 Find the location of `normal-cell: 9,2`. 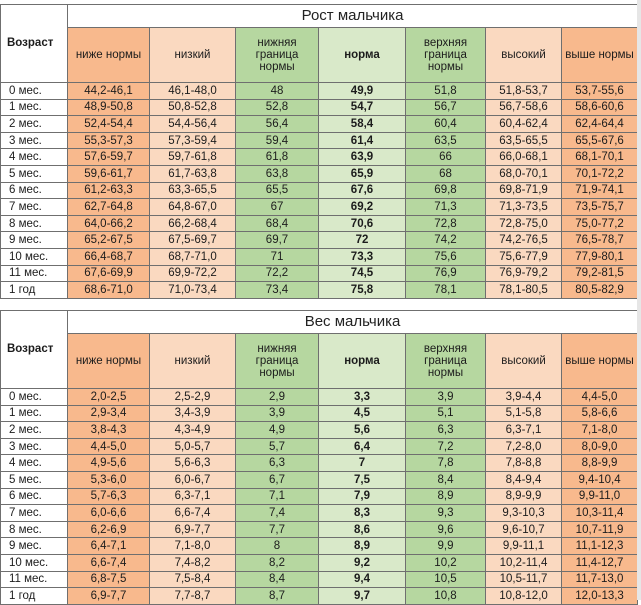

normal-cell: 9,2 is located at coordinates (362, 562).